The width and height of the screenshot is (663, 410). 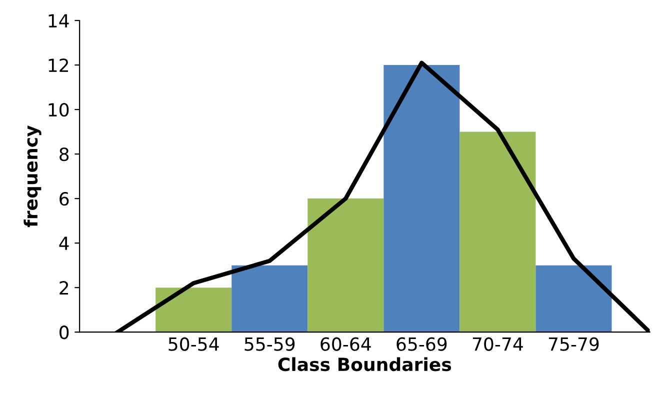 I want to click on y-tick-label: 12, so click(x=58, y=65).